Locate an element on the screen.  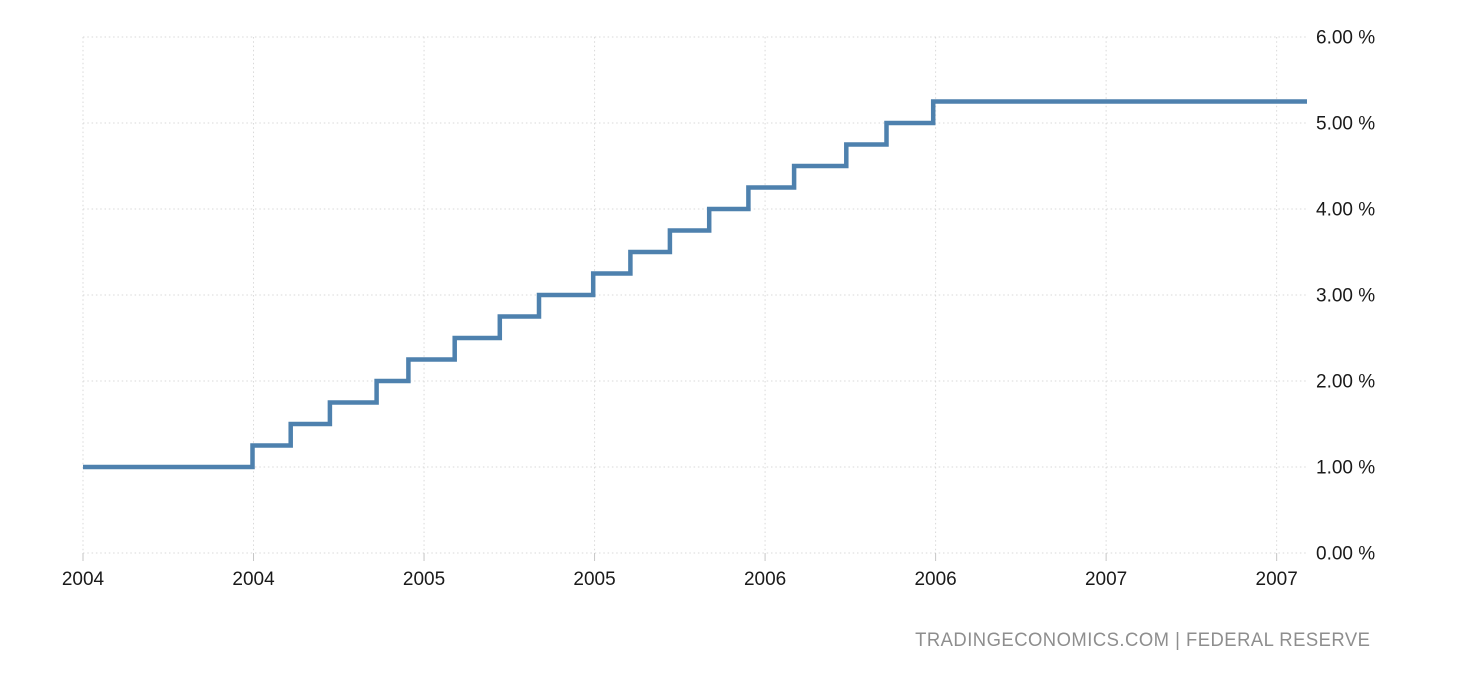
y-axis-tick-label: 6.00 % is located at coordinates (1345, 38).